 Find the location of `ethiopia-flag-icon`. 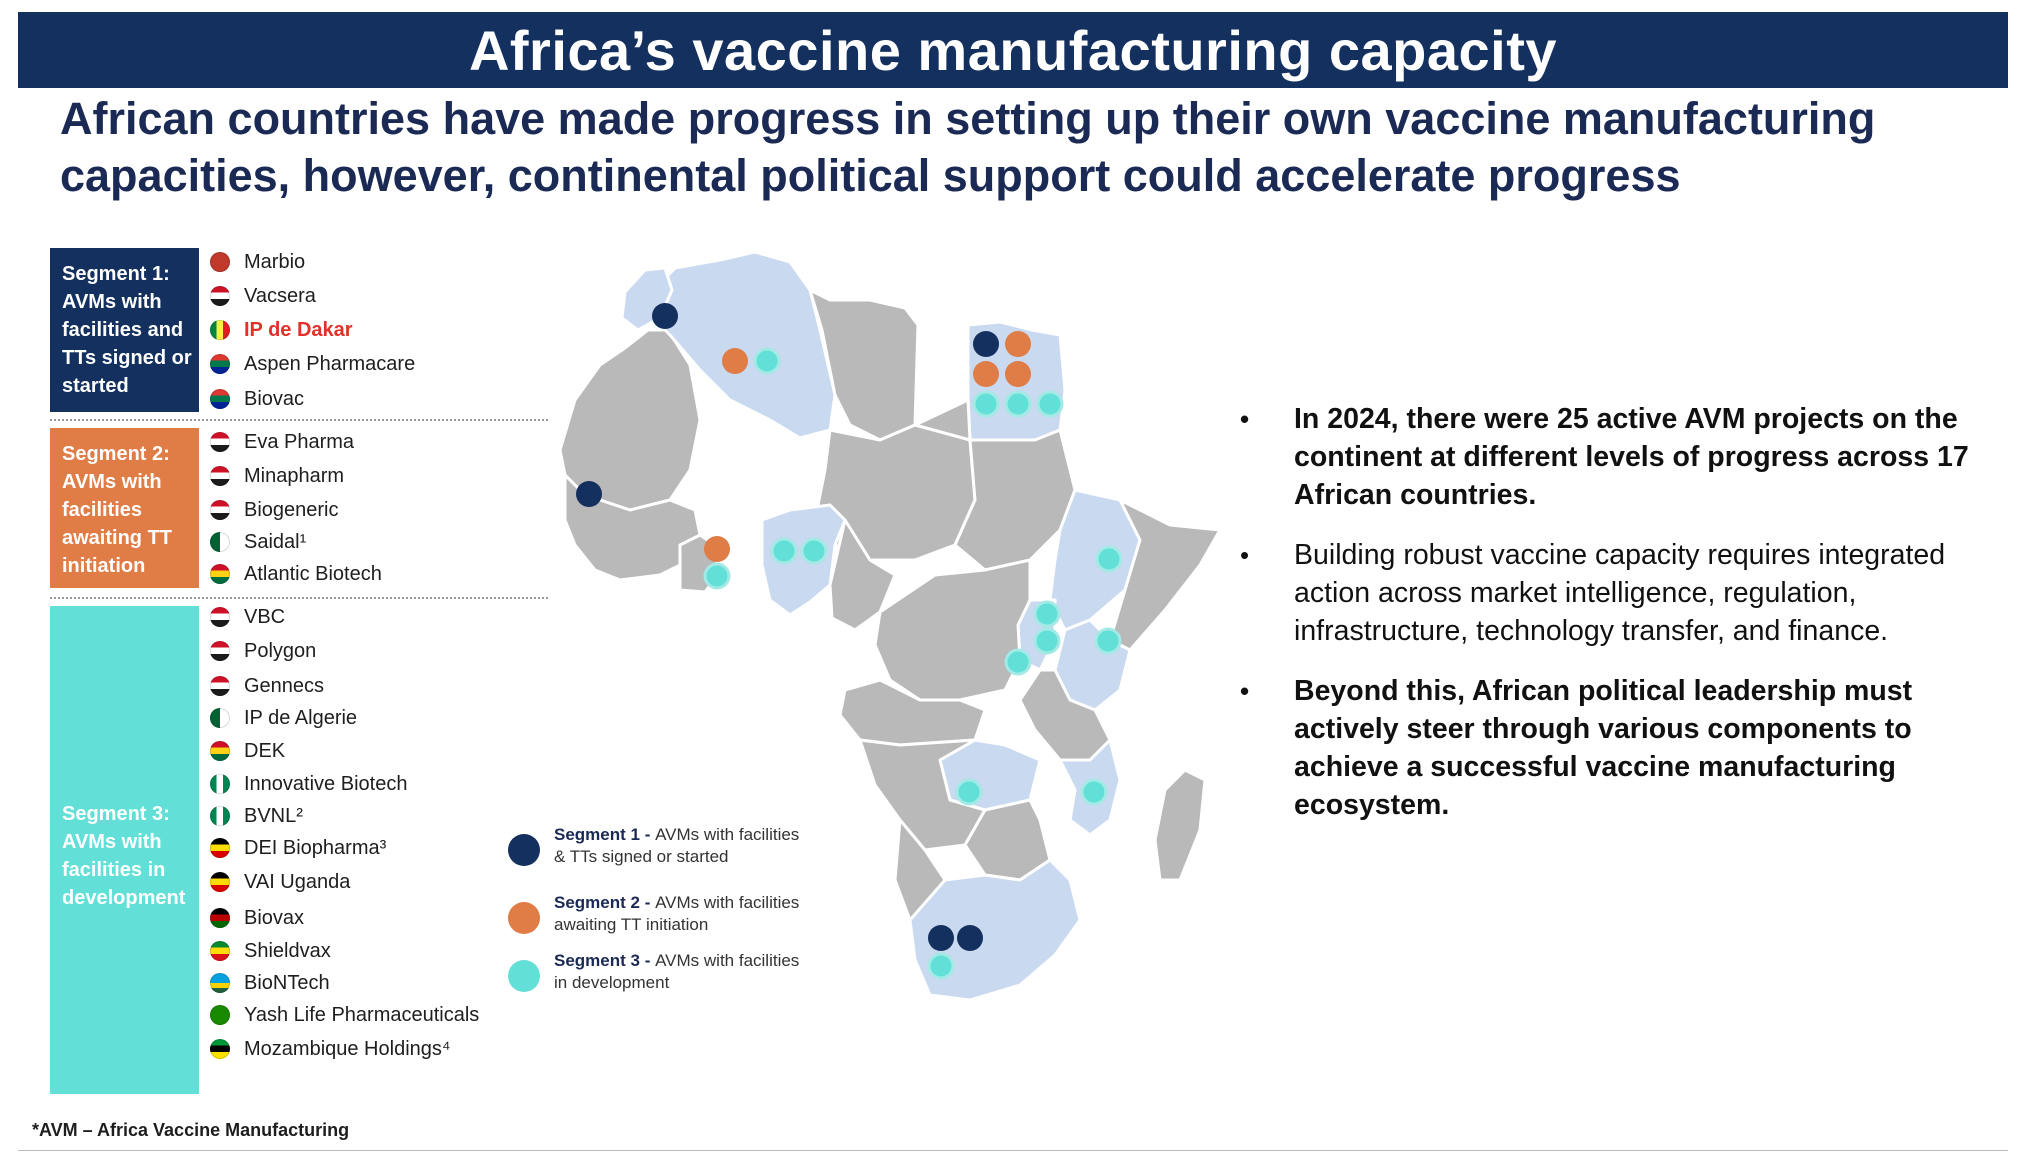

ethiopia-flag-icon is located at coordinates (220, 951).